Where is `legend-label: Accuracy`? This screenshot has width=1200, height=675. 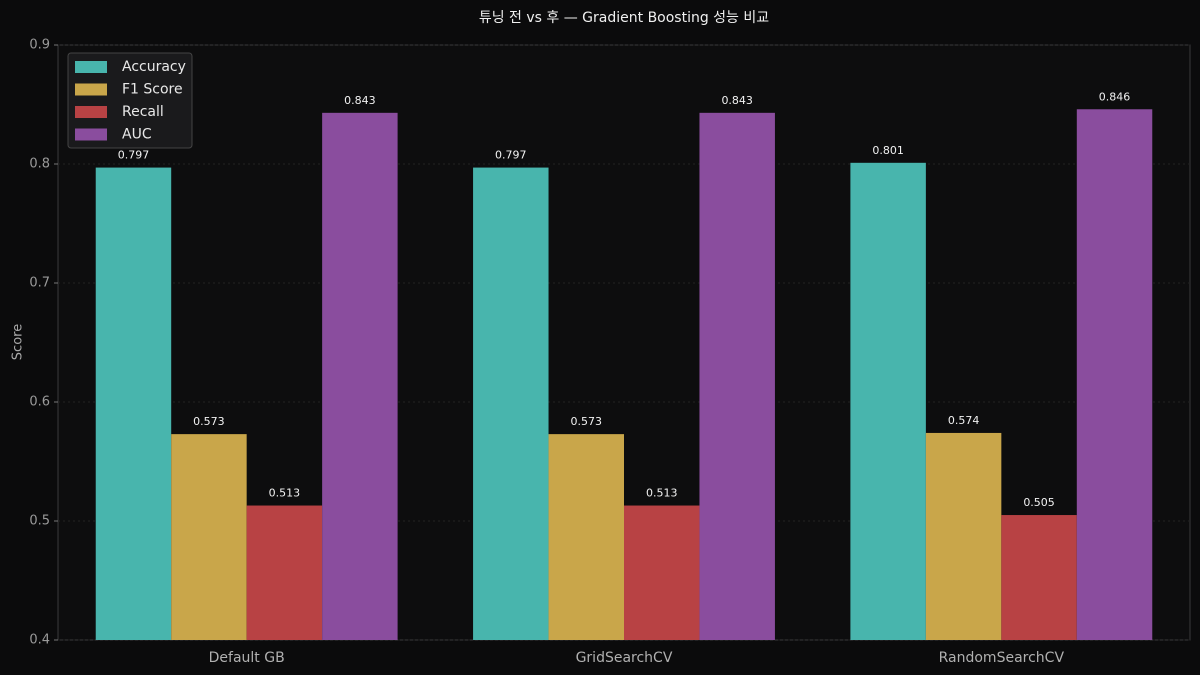
legend-label: Accuracy is located at coordinates (154, 67).